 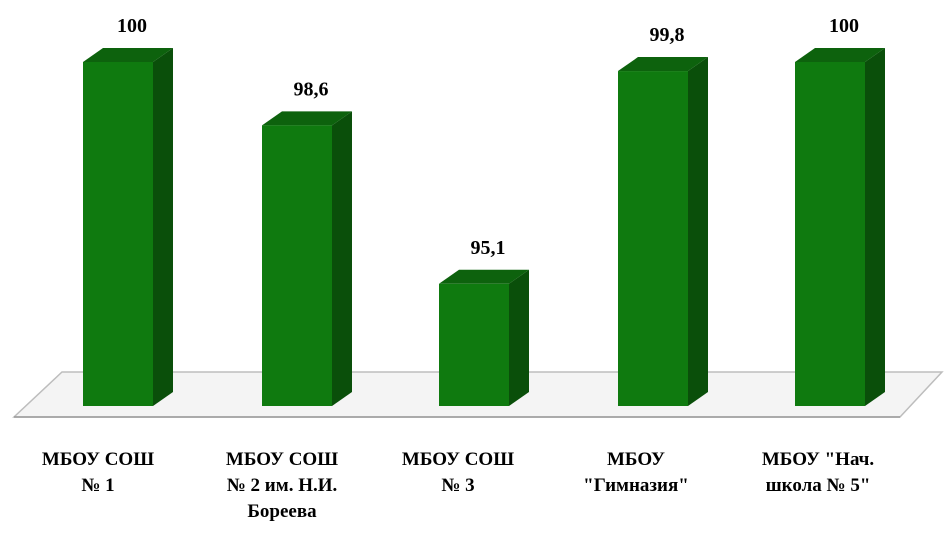 What do you see at coordinates (667, 35) in the screenshot?
I see `data-label-4: 99,8` at bounding box center [667, 35].